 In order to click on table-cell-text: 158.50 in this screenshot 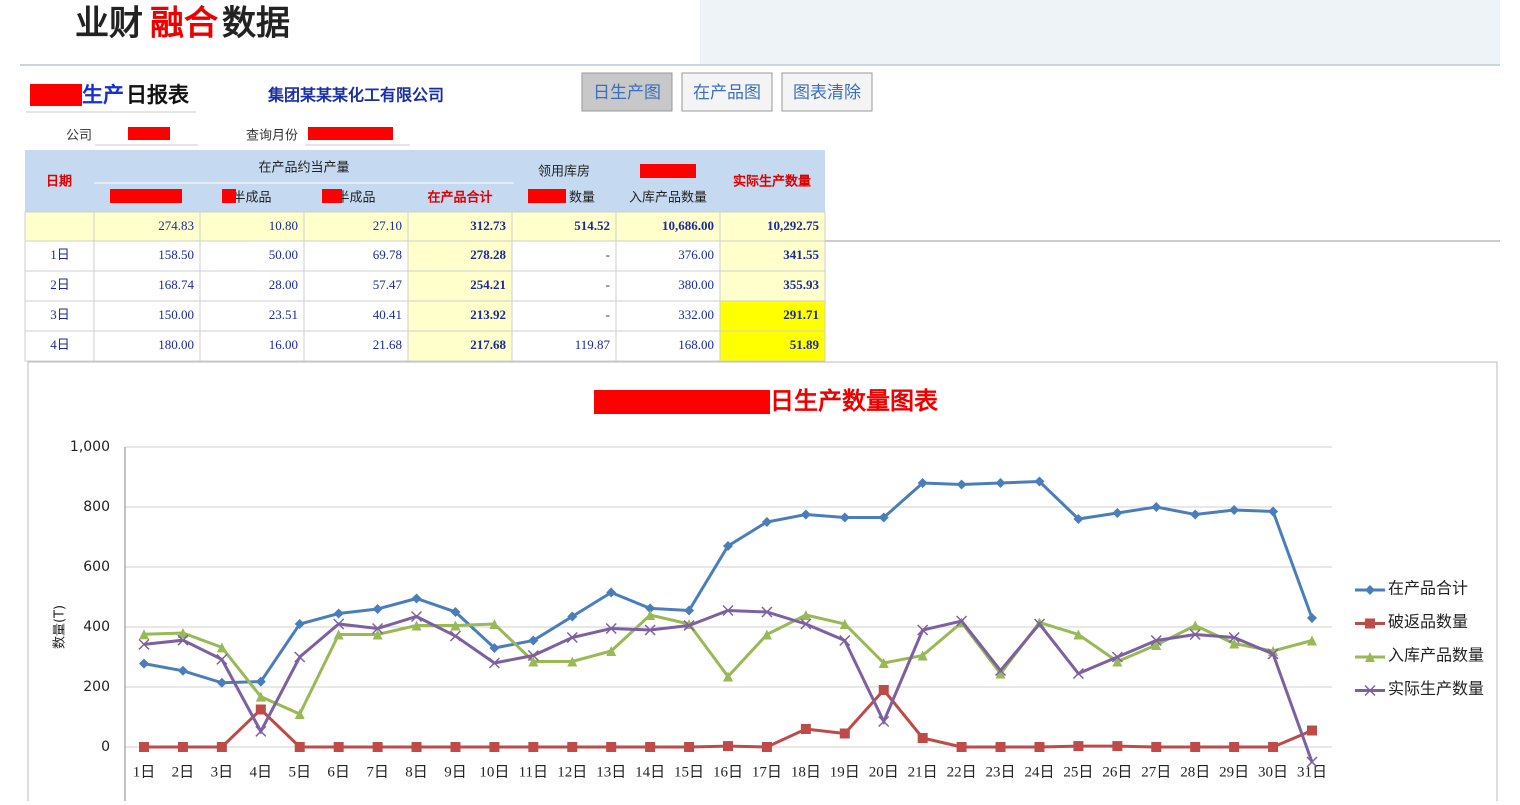, I will do `click(176, 254)`.